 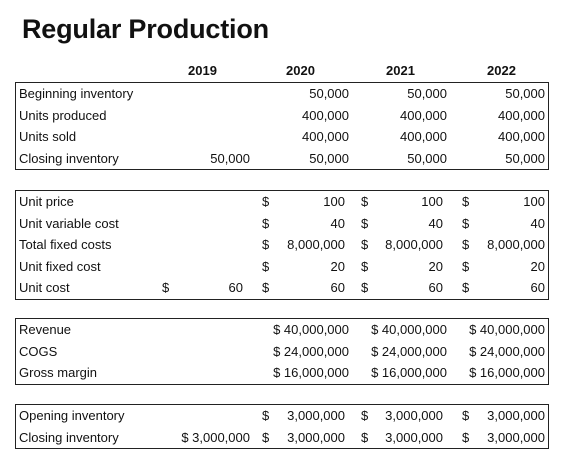 I want to click on row-label: Total fixed costs, so click(x=65, y=244).